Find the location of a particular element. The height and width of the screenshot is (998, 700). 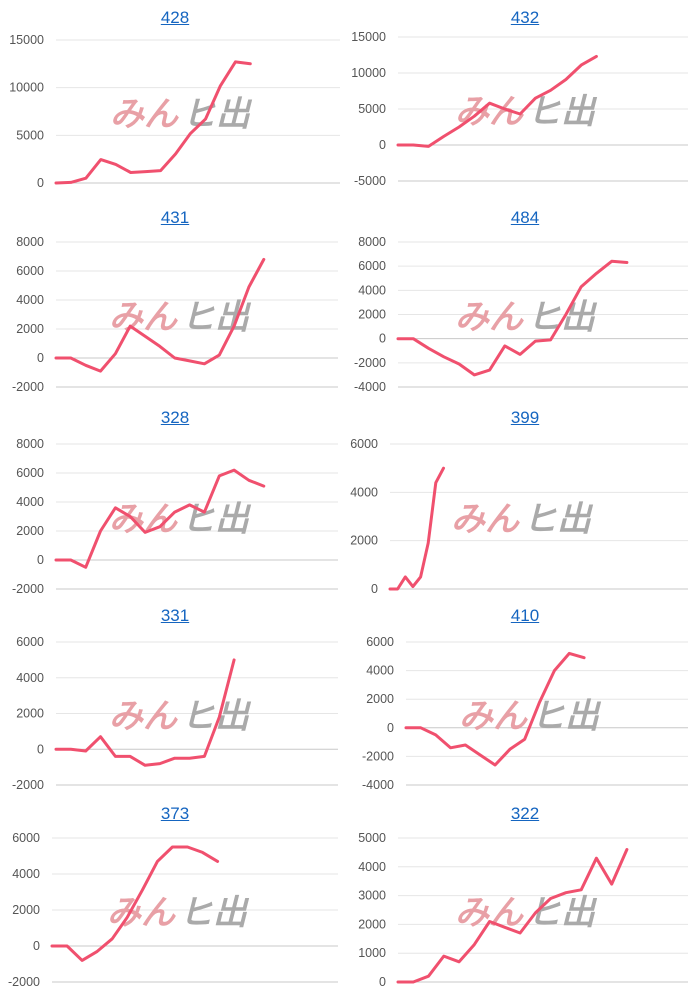

chart-panel-432: 432 -5000 0 5000 10000 15000 みん ヒ出 is located at coordinates (525, 100).